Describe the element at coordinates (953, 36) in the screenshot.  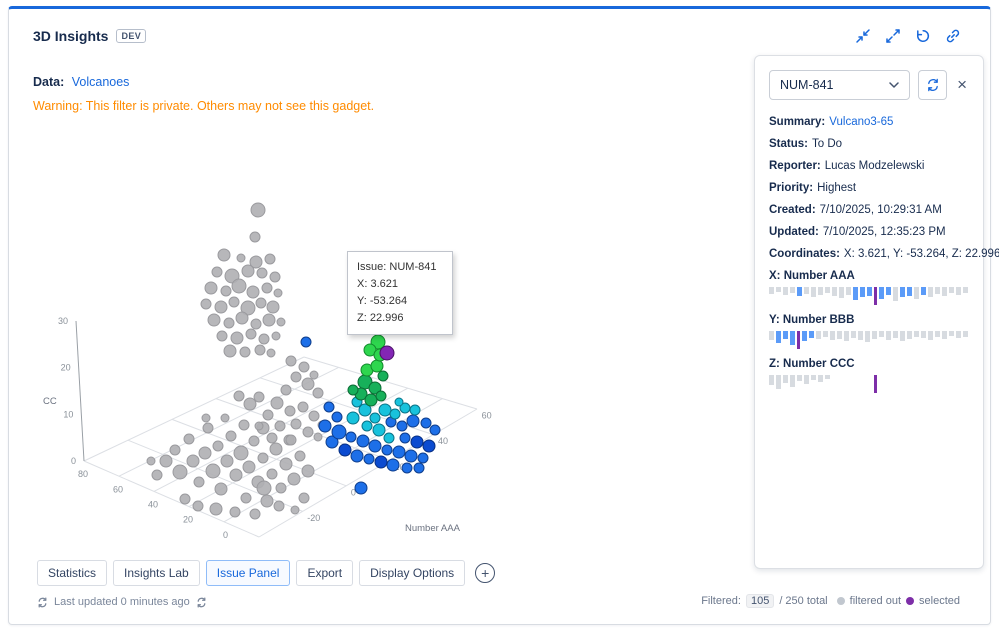
I see `link-icon` at that location.